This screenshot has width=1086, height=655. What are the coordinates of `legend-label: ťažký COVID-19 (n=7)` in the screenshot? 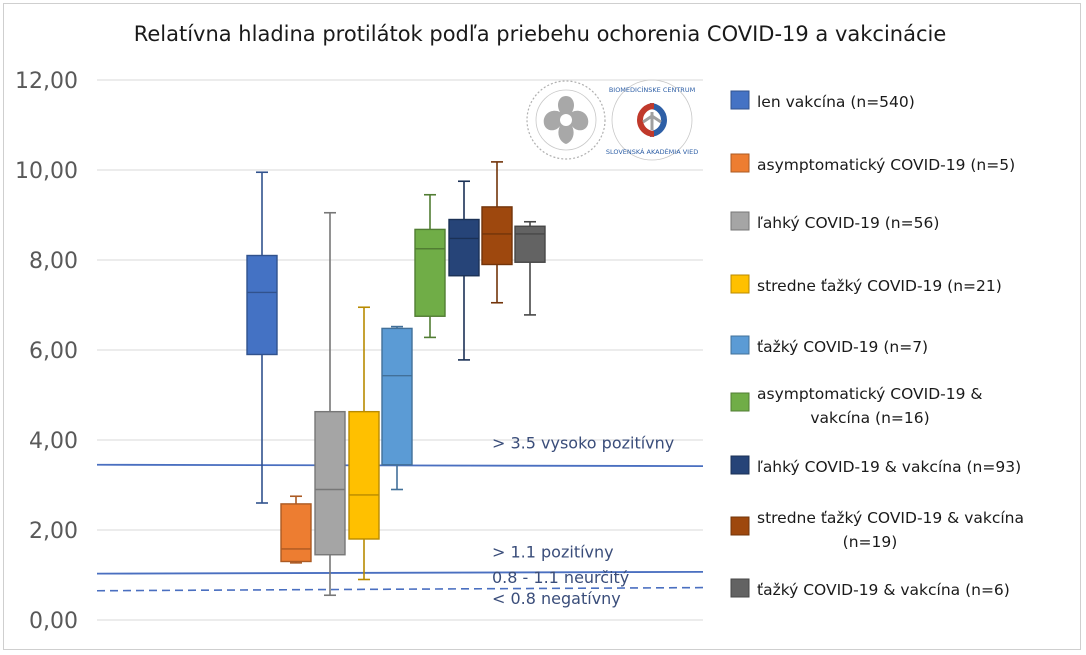 It's located at (842, 347).